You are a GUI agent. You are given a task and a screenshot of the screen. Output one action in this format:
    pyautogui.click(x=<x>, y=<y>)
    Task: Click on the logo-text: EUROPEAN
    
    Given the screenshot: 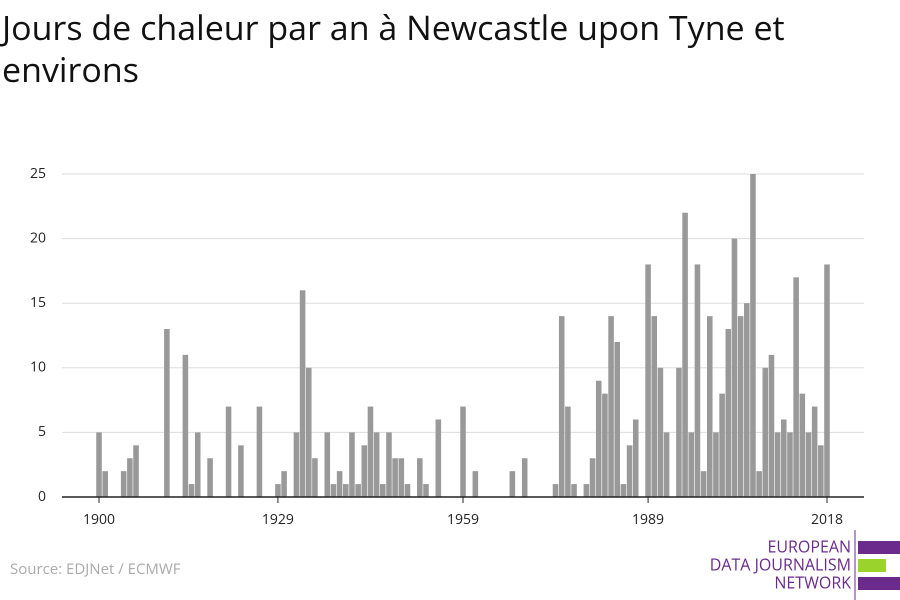 What is the action you would take?
    pyautogui.click(x=809, y=546)
    